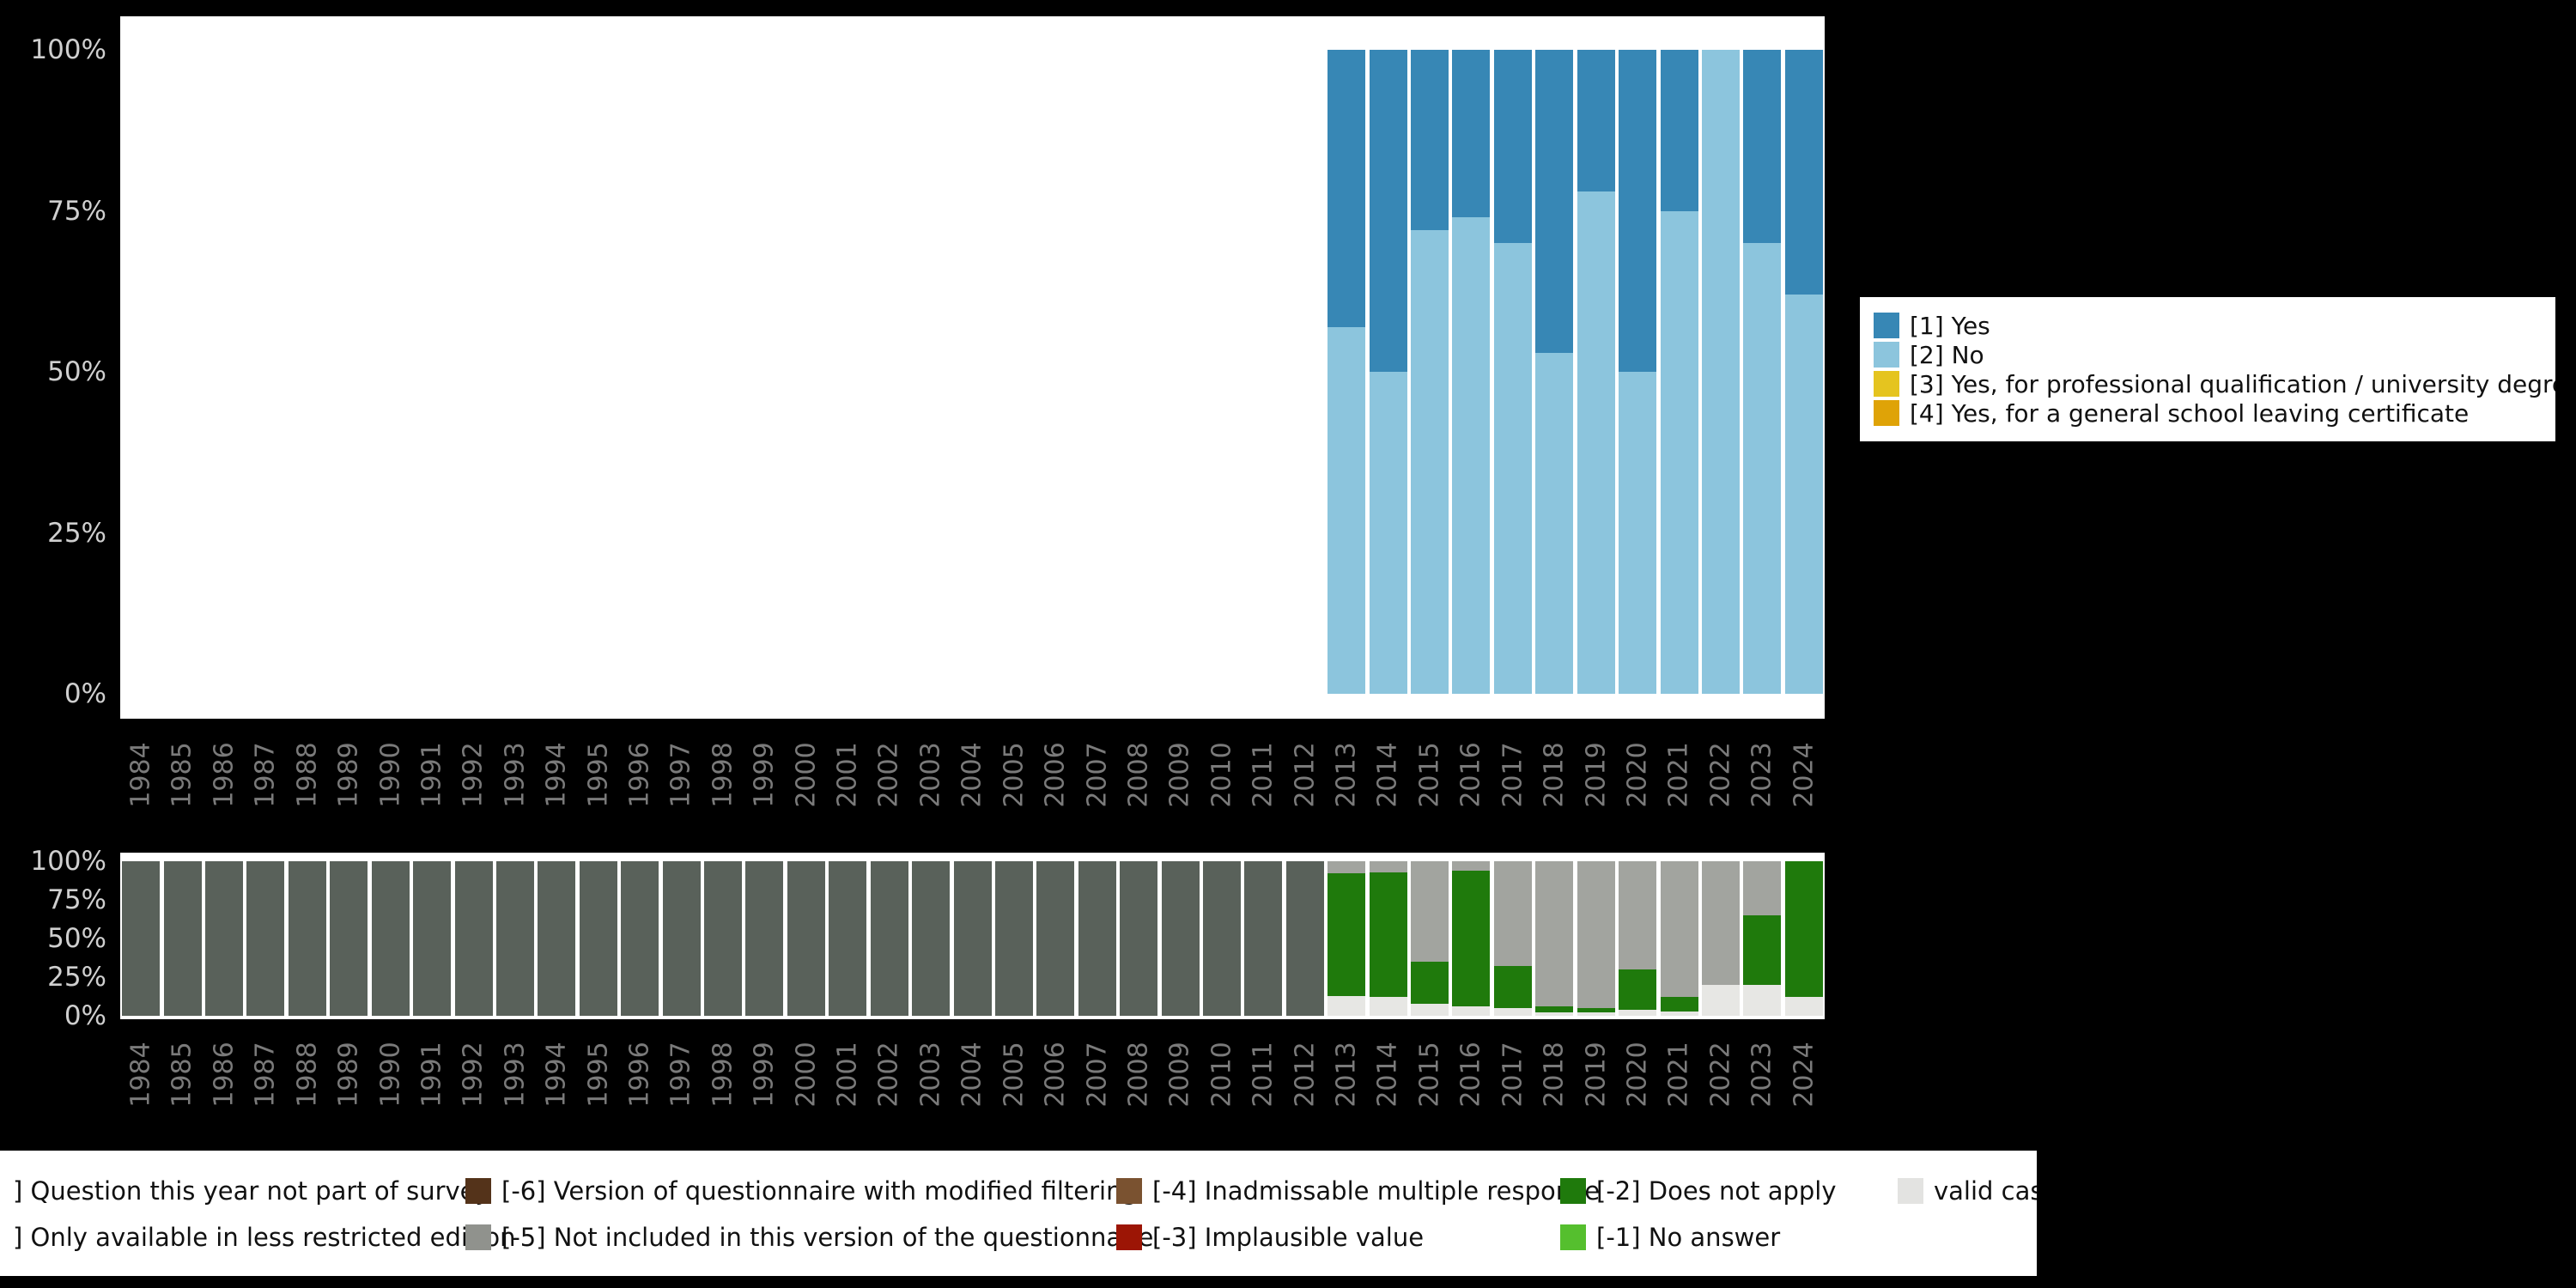  I want to click on x-tick-label-missing: 2023, so click(1762, 1074).